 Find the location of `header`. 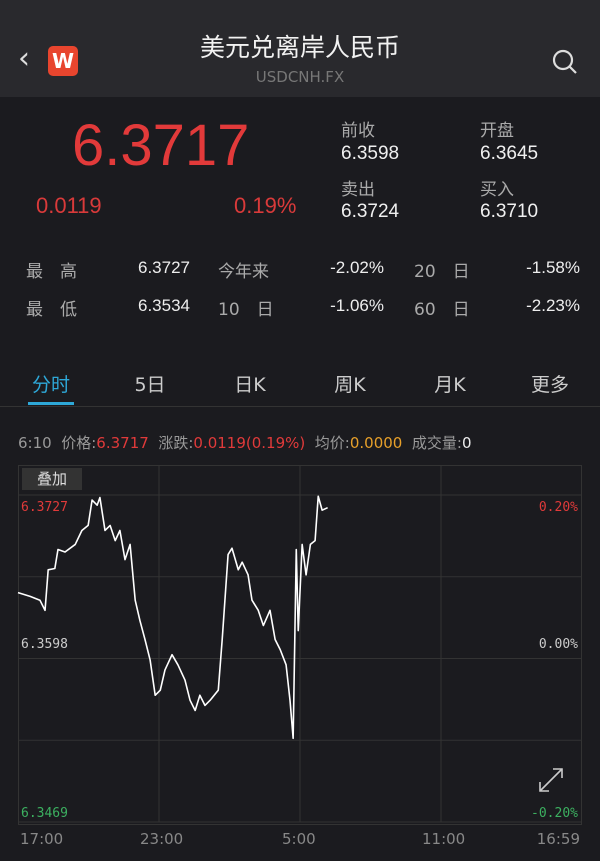

header is located at coordinates (300, 48).